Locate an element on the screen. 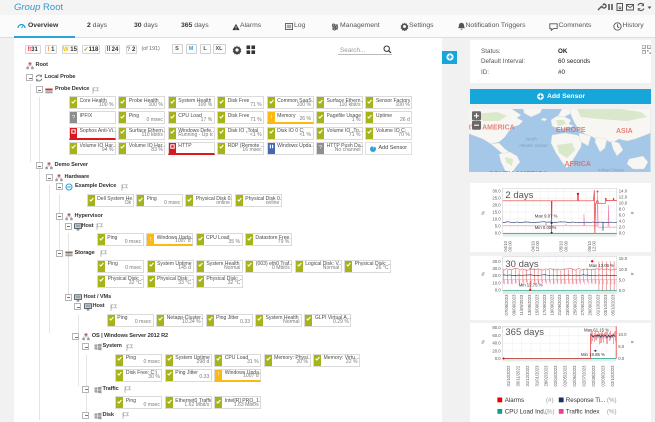 This screenshot has width=655, height=422. svg-text: 23/09/2023 is located at coordinates (567, 304).